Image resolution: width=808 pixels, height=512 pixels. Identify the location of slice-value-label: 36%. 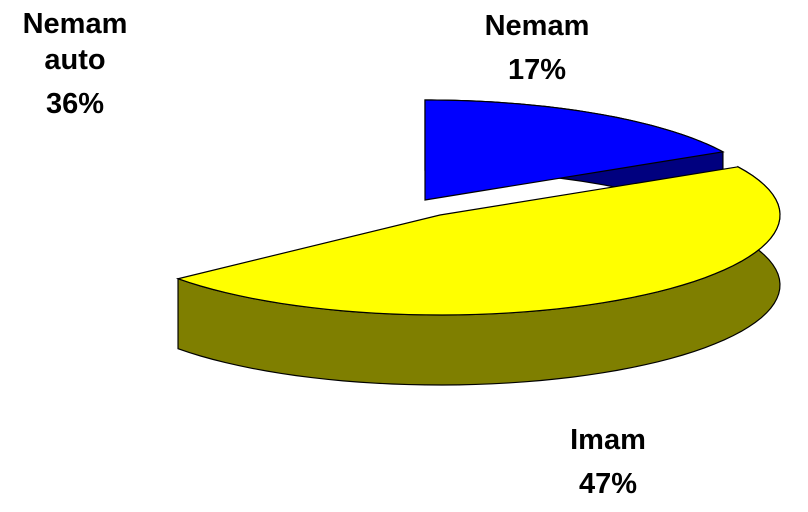
(75, 104).